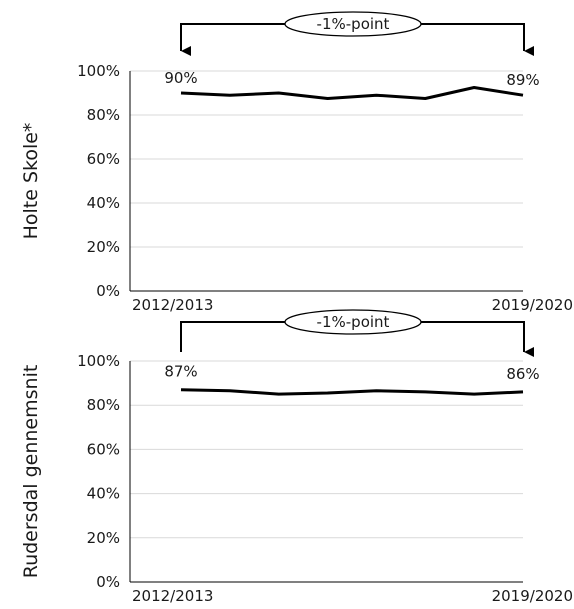 This screenshot has width=574, height=609. Describe the element at coordinates (522, 374) in the screenshot. I see `end-value-label: 86%` at that location.